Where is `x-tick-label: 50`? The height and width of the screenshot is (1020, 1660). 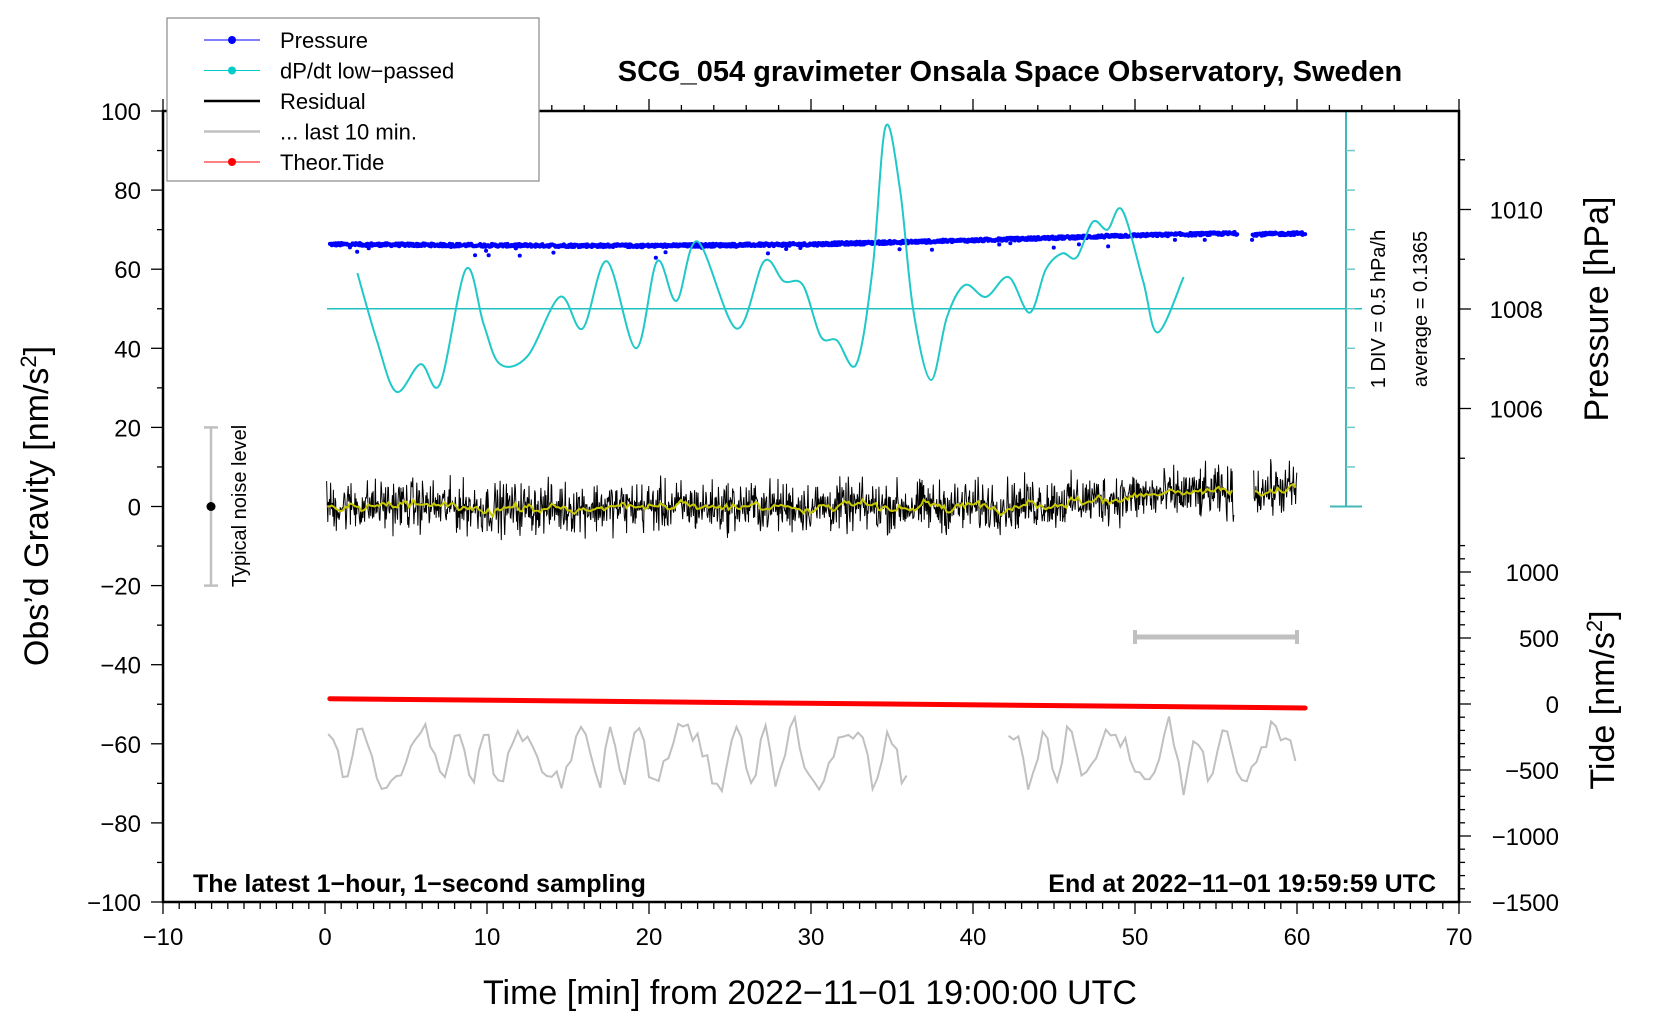
x-tick-label: 50 is located at coordinates (1135, 937).